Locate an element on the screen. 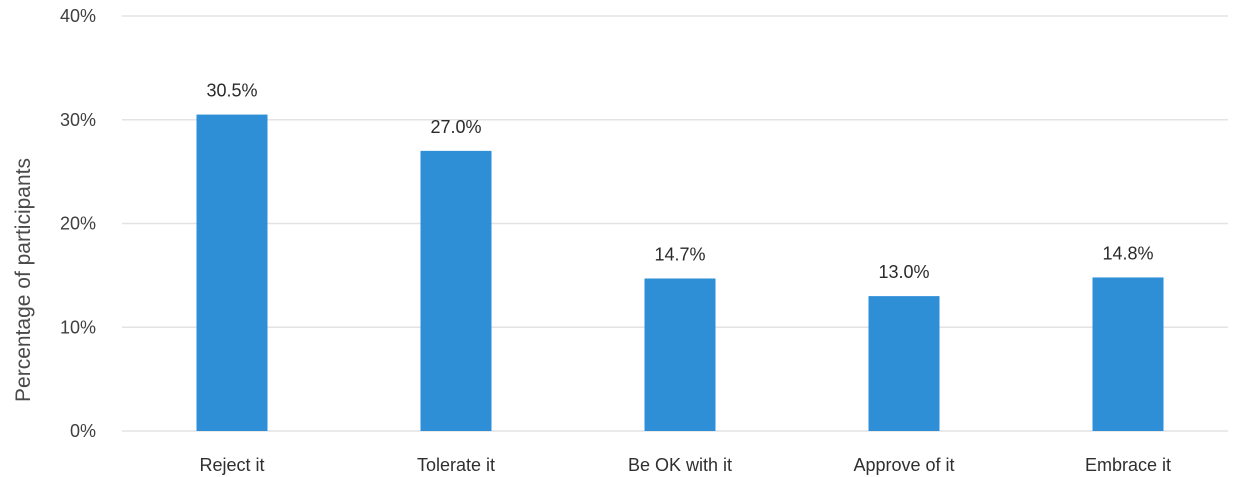 This screenshot has height=477, width=1238. y-tick-label: 40% is located at coordinates (78, 16).